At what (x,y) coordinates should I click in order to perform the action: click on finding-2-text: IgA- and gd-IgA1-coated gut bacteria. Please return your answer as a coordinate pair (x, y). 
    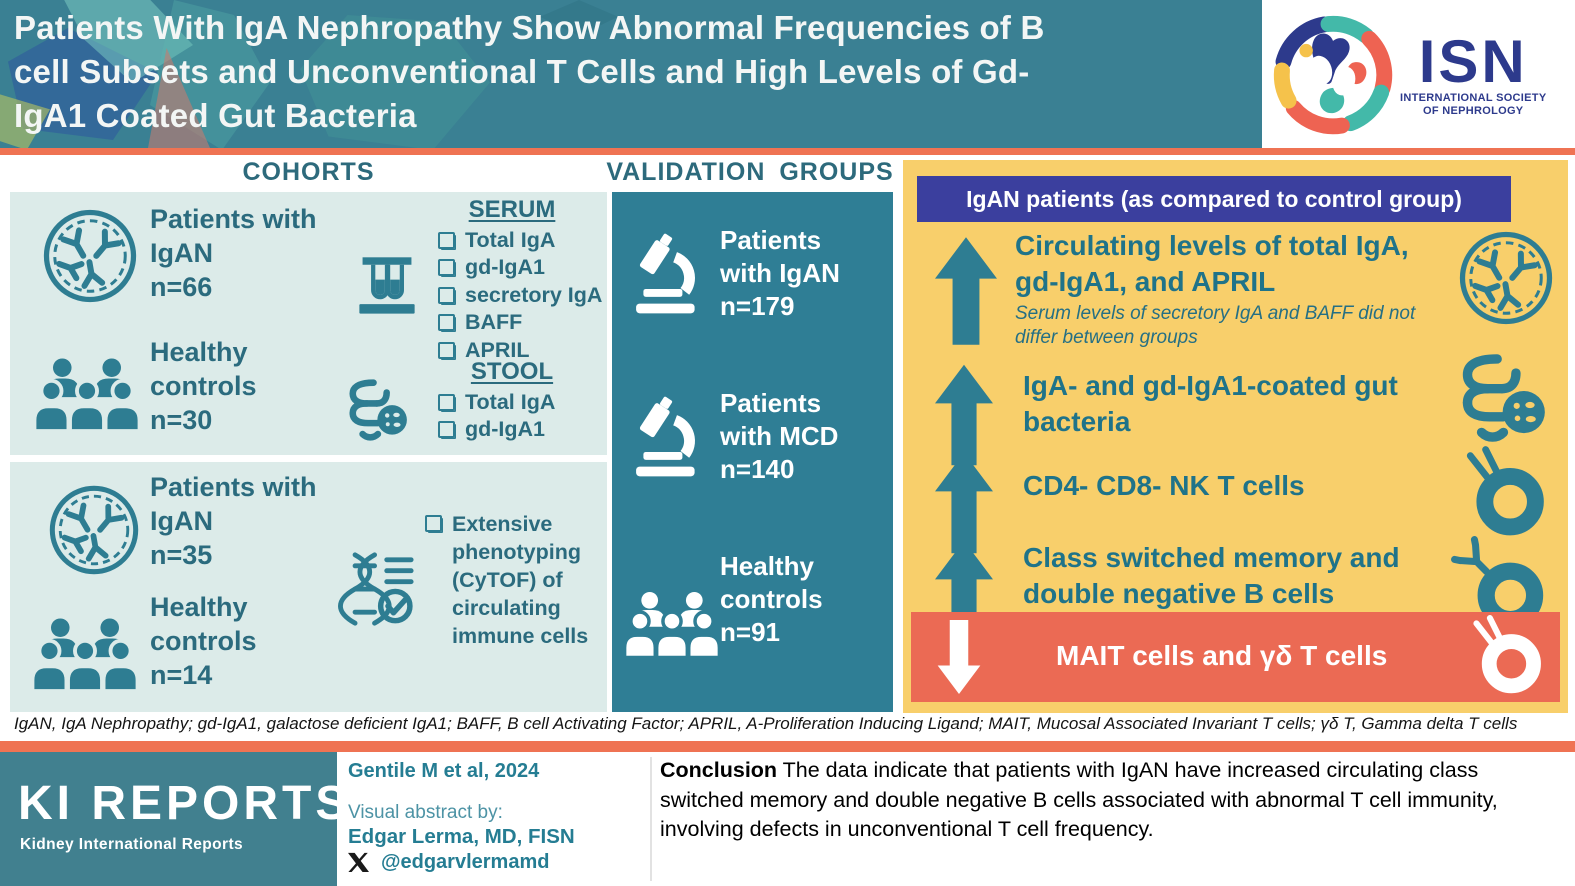
    Looking at the image, I should click on (1210, 403).